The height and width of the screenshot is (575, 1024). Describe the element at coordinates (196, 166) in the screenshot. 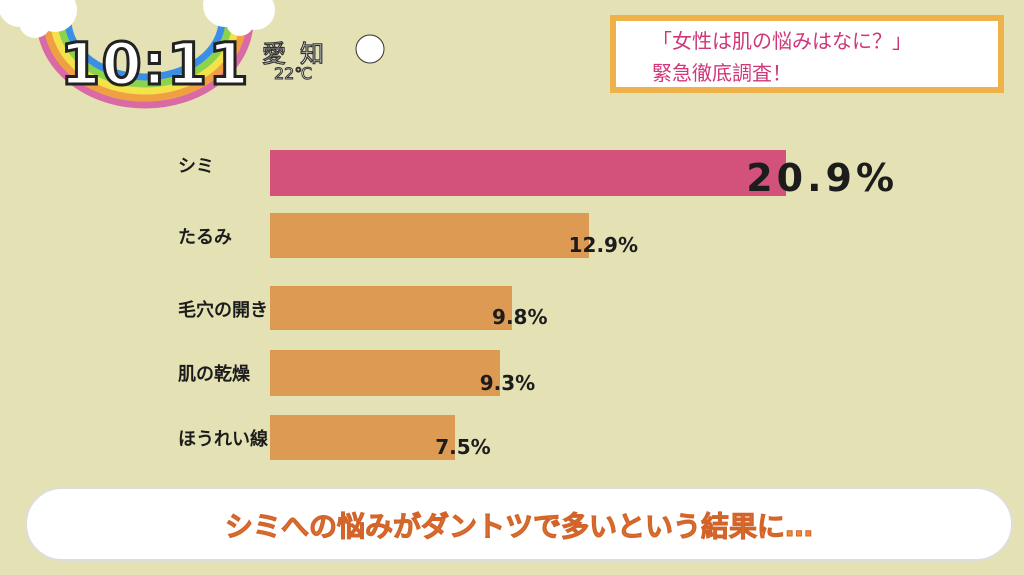

I see `category-label: シミ` at that location.